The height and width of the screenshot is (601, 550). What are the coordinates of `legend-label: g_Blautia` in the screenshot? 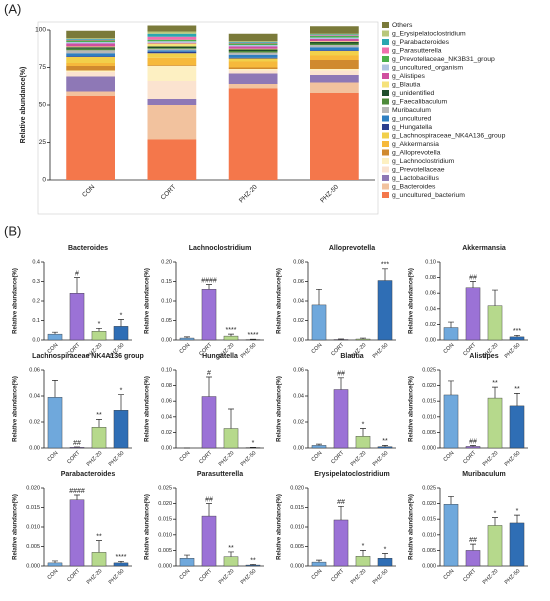 It's located at (406, 84).